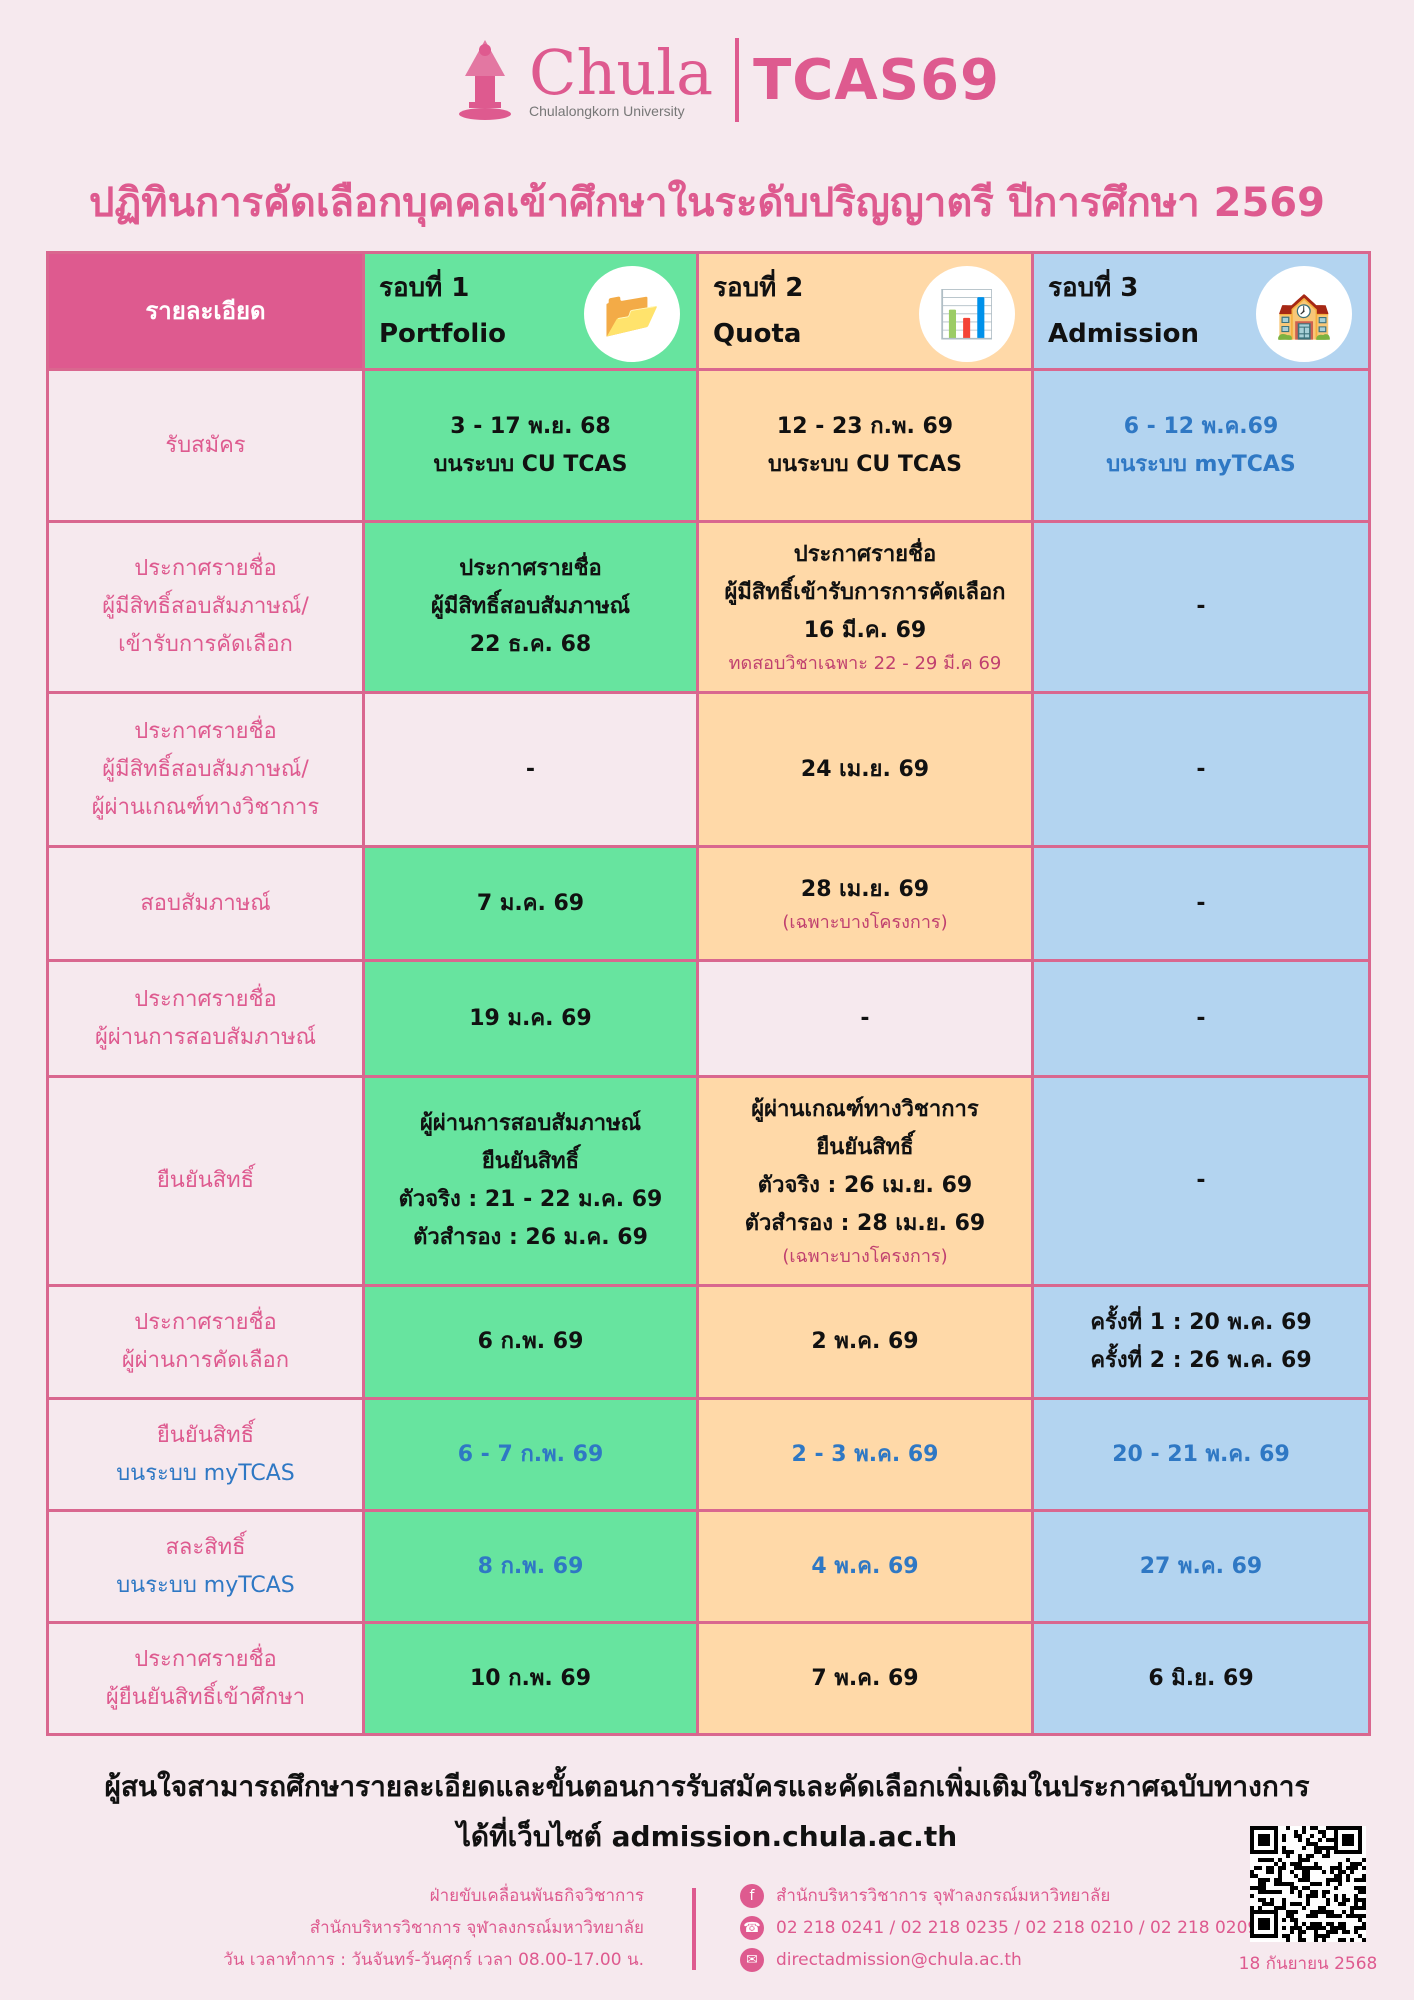  I want to click on folder-icon: 📂, so click(632, 314).